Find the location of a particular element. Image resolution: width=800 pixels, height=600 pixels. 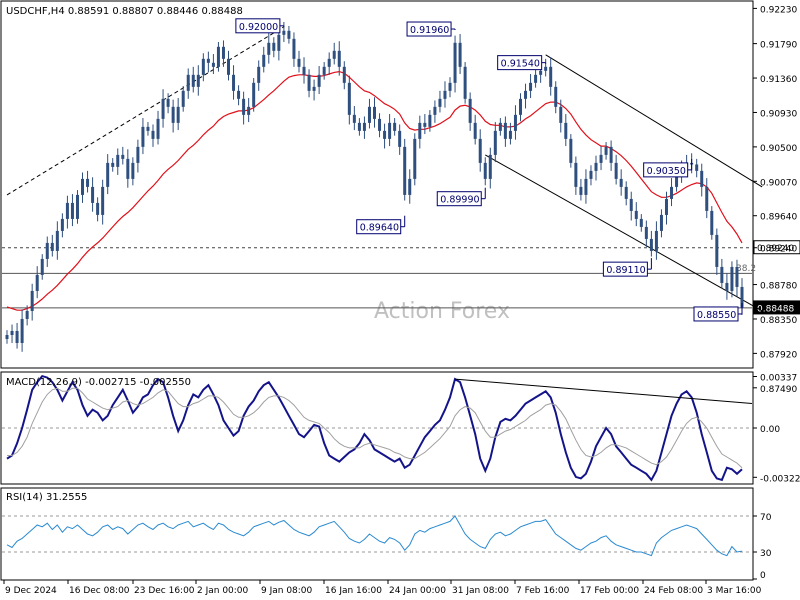

channel-line-upper is located at coordinates (654, 121).